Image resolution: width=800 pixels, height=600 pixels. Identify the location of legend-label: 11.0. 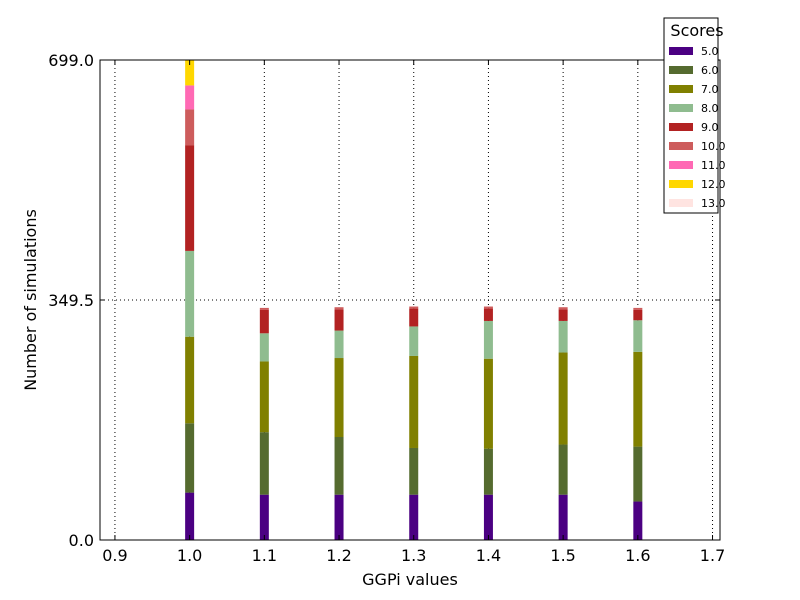
(713, 165).